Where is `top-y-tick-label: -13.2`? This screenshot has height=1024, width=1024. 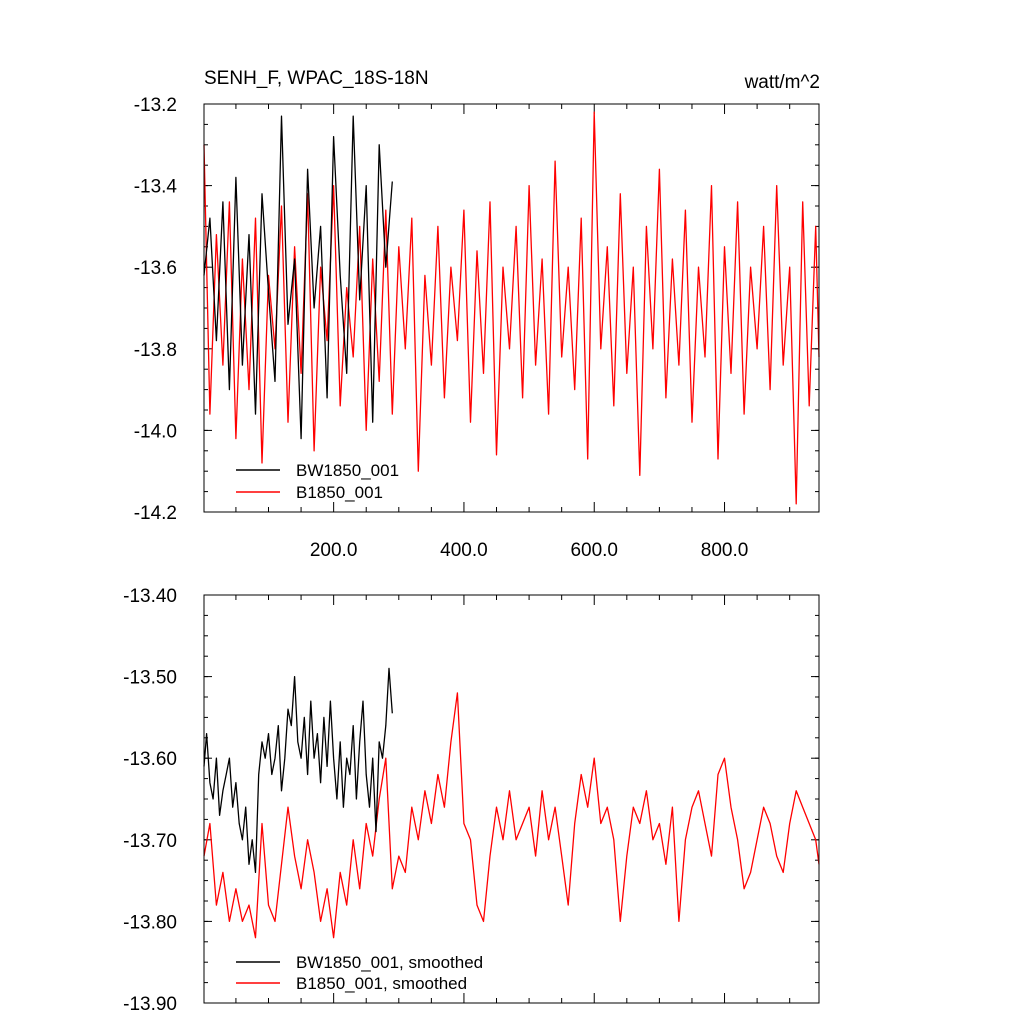 top-y-tick-label: -13.2 is located at coordinates (155, 105).